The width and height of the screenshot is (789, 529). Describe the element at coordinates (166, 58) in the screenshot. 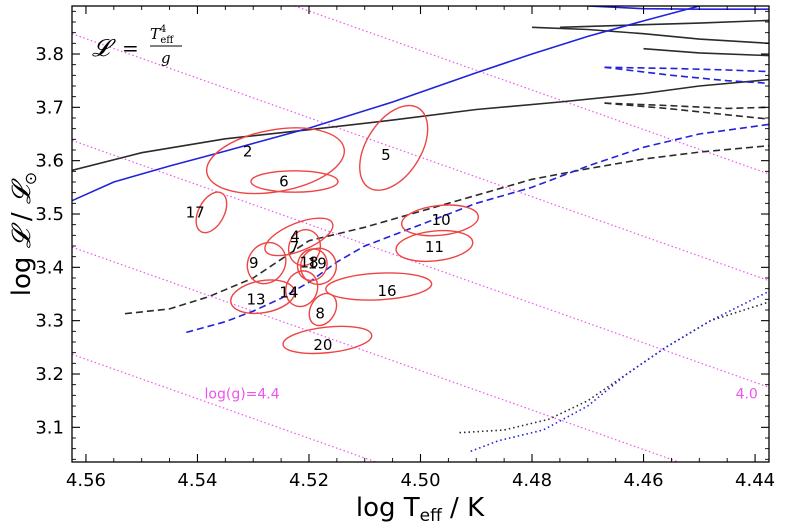

I see `formula-denominator: g` at that location.